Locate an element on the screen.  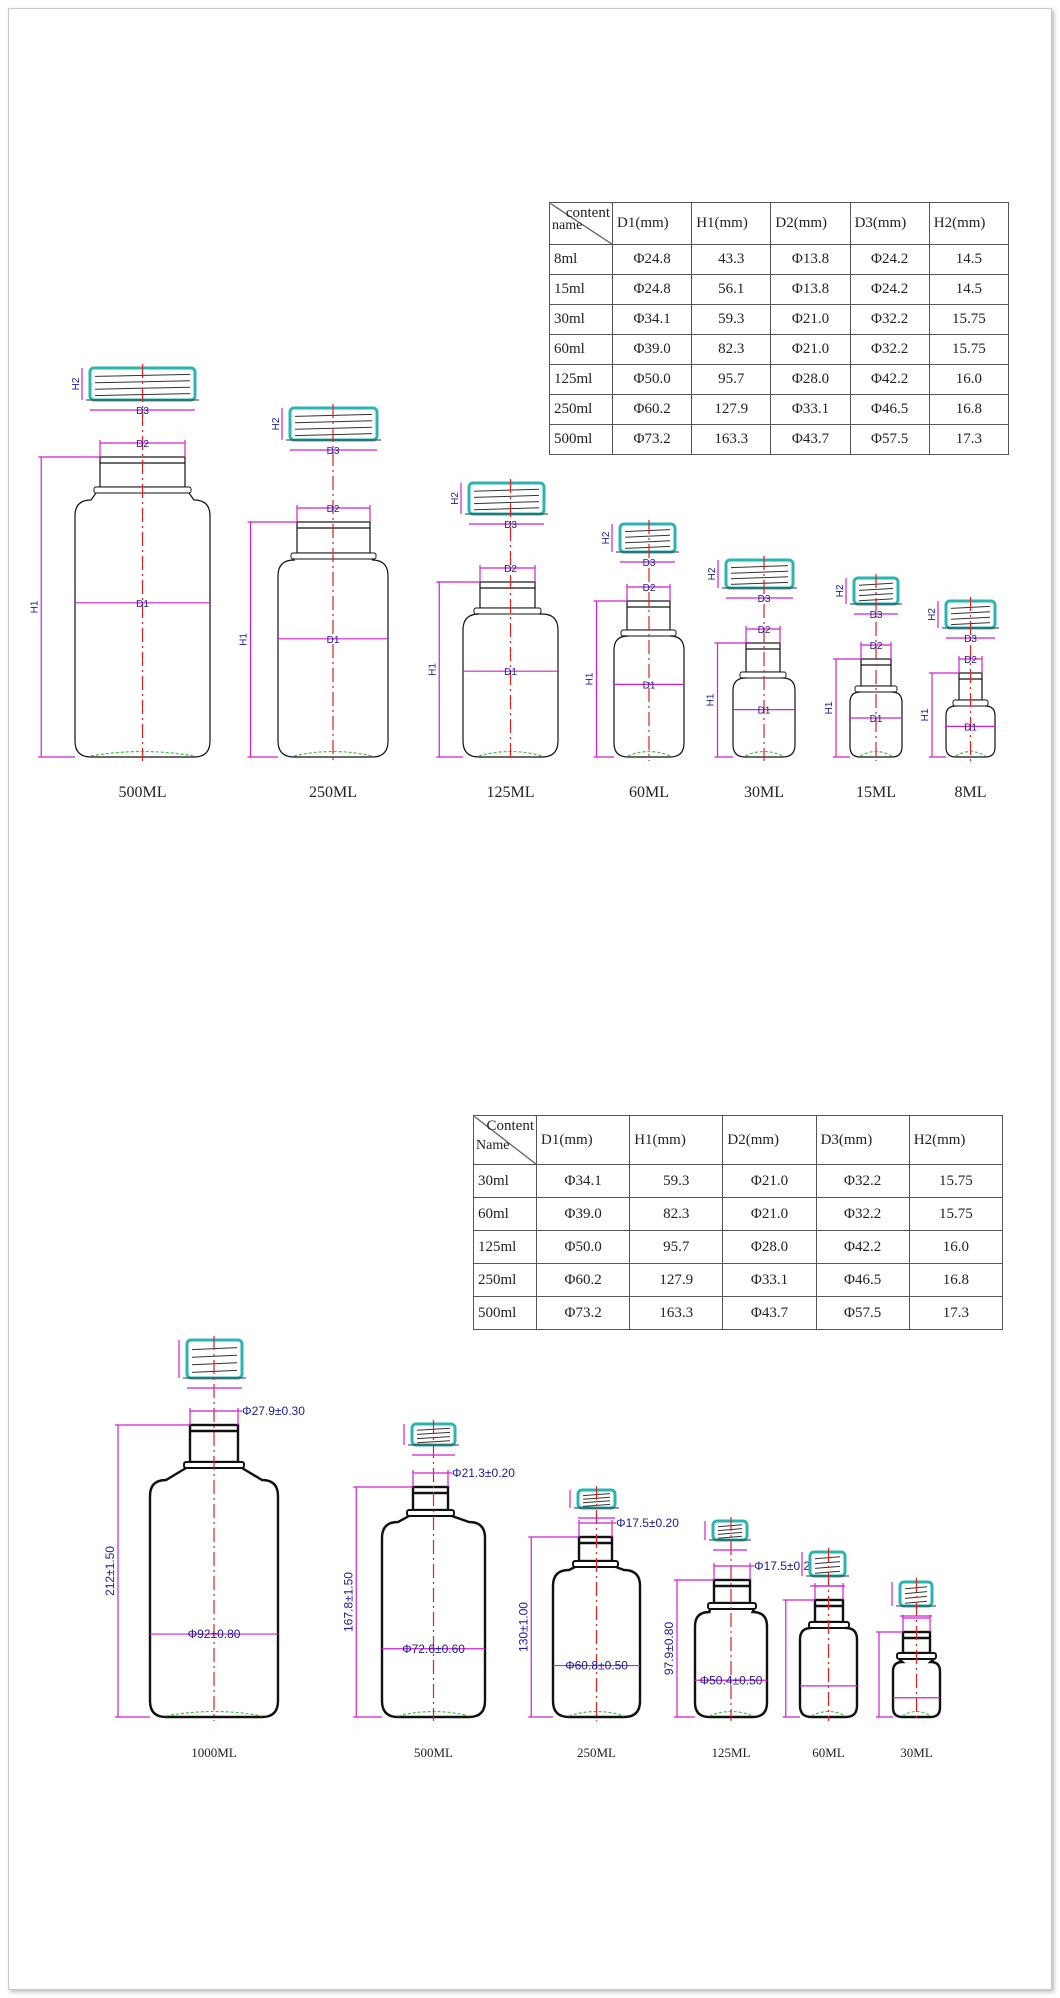
d1-label: D1 is located at coordinates (649, 685).